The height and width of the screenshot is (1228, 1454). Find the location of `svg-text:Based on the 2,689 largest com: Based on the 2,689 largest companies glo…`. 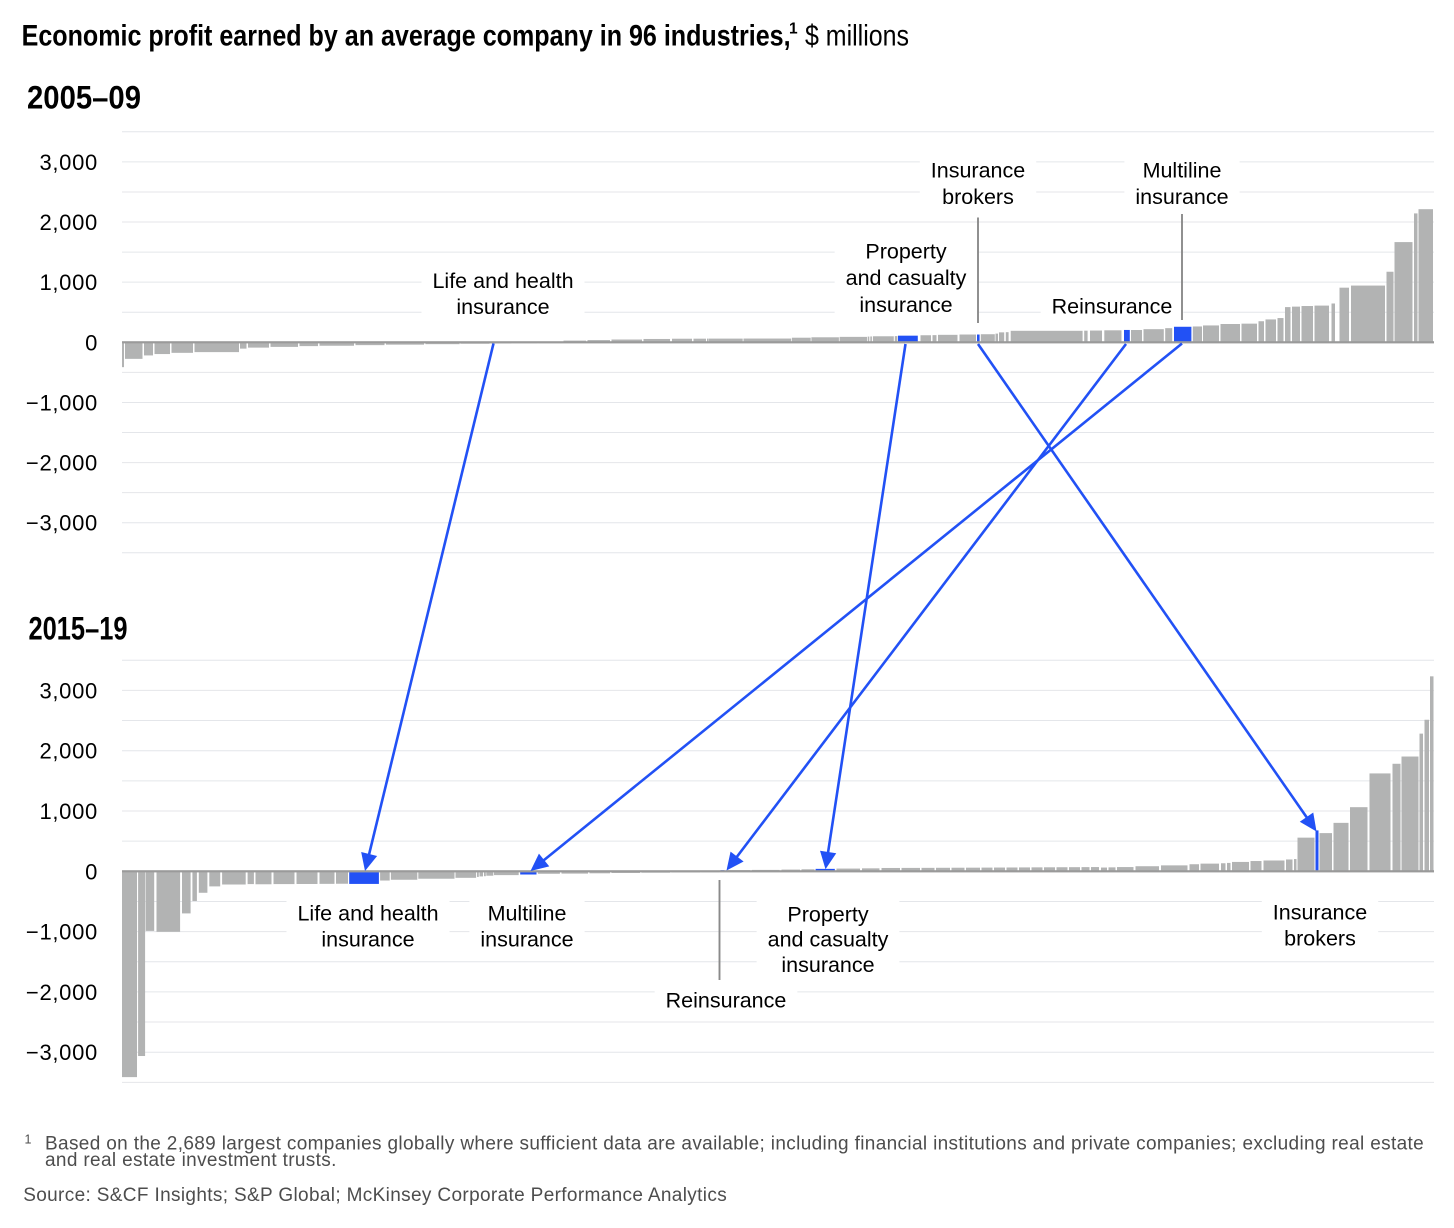

svg-text:Based on the 2,689 largest com: Based on the 2,689 largest companies glo… is located at coordinates (734, 1143).